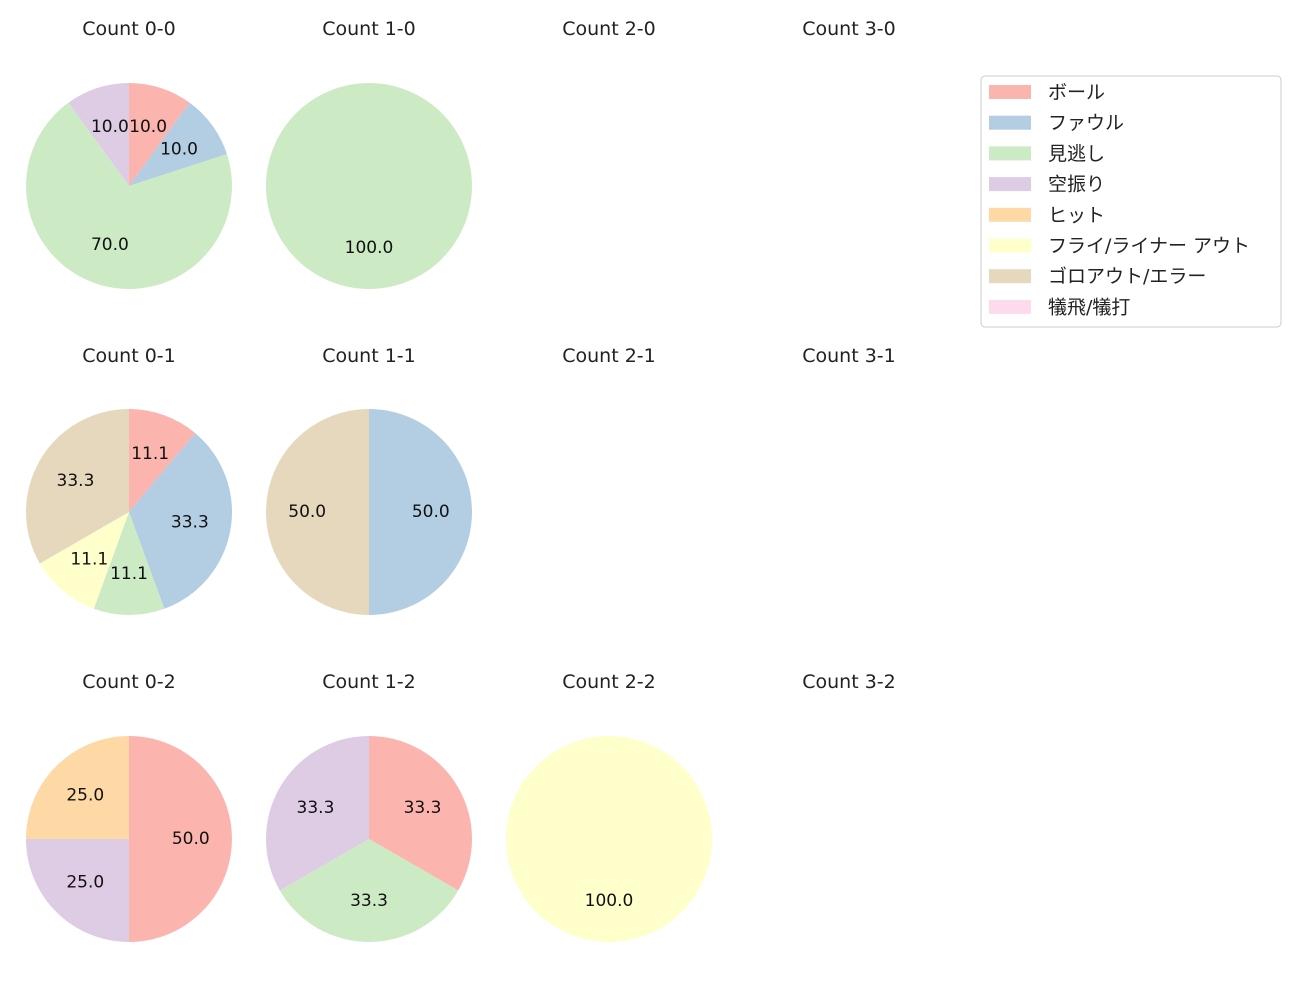 Image resolution: width=1300 pixels, height=1000 pixels. Describe the element at coordinates (1076, 154) in the screenshot. I see `legend-label: 見逃し` at that location.